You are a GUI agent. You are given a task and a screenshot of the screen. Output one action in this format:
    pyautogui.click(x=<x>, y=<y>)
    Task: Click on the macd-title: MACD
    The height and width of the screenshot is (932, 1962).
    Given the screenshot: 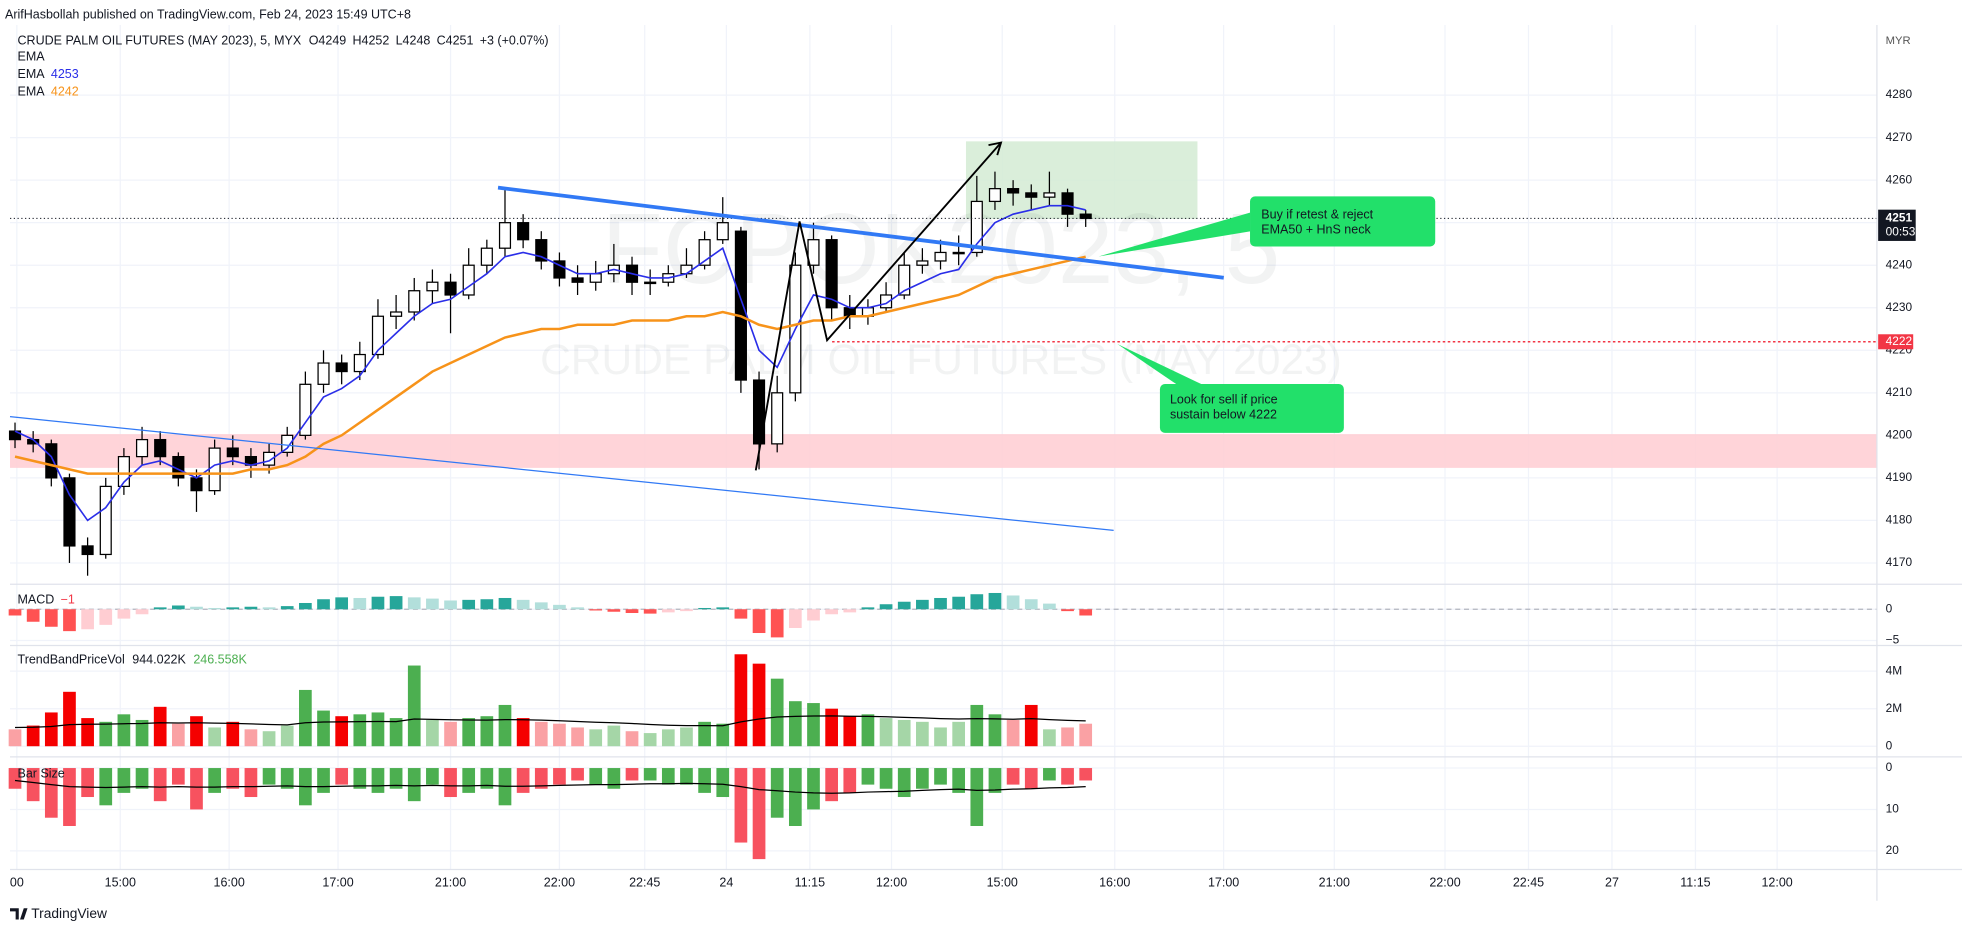 What is the action you would take?
    pyautogui.click(x=36, y=600)
    